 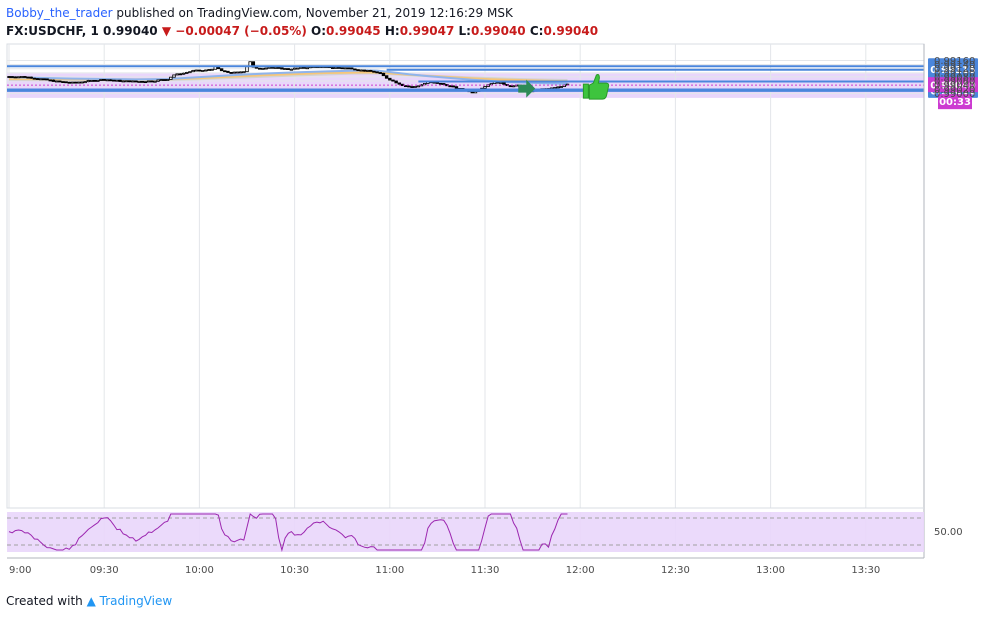 I want to click on x-tick-label: 13:30, so click(x=865, y=570).